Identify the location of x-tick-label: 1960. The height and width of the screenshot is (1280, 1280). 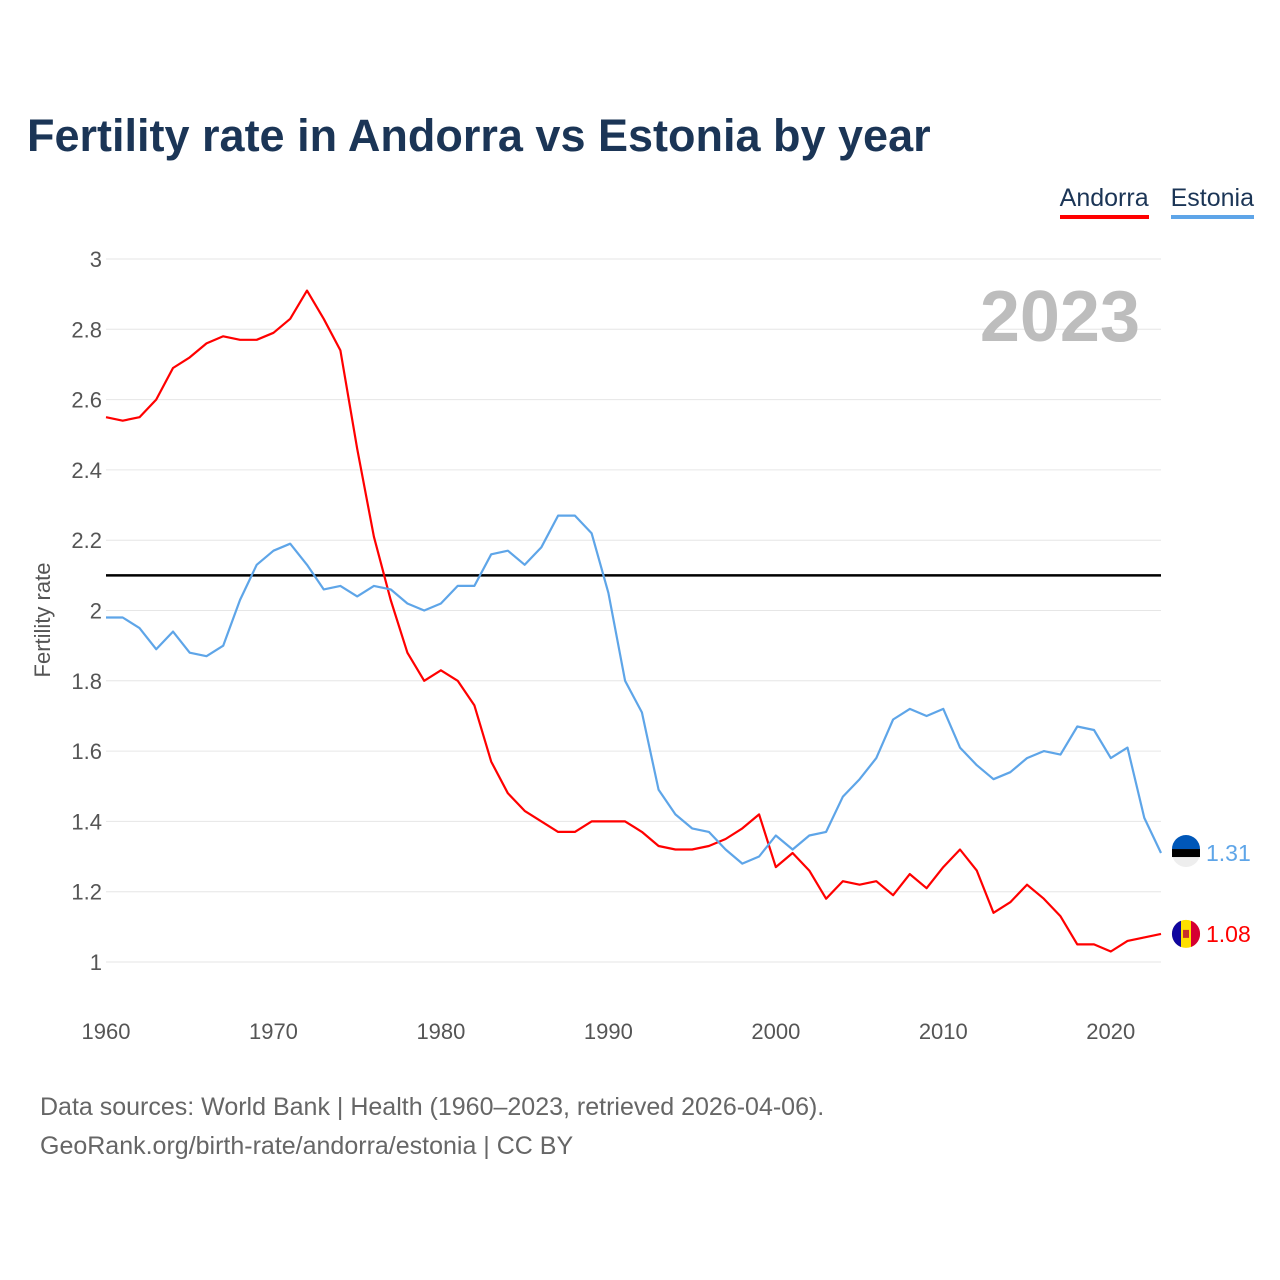
(106, 1031).